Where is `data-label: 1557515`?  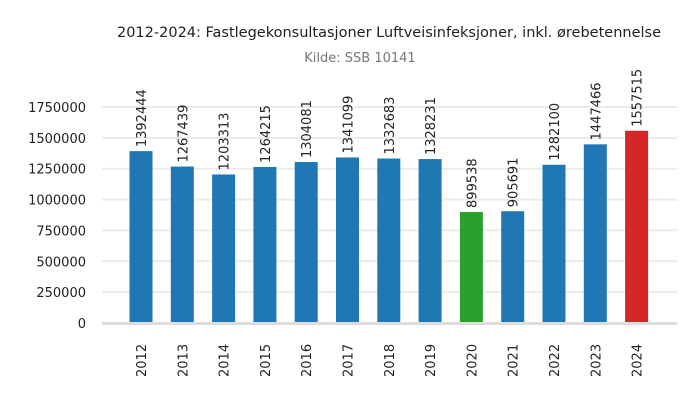 data-label: 1557515 is located at coordinates (638, 98).